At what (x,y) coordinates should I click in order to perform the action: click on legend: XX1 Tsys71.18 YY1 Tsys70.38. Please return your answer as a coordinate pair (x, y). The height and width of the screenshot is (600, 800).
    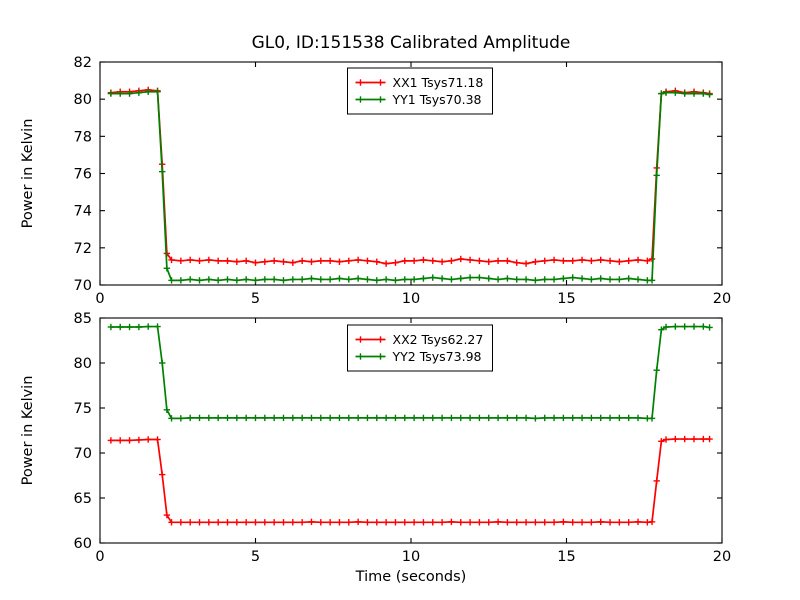
    Looking at the image, I should click on (420, 91).